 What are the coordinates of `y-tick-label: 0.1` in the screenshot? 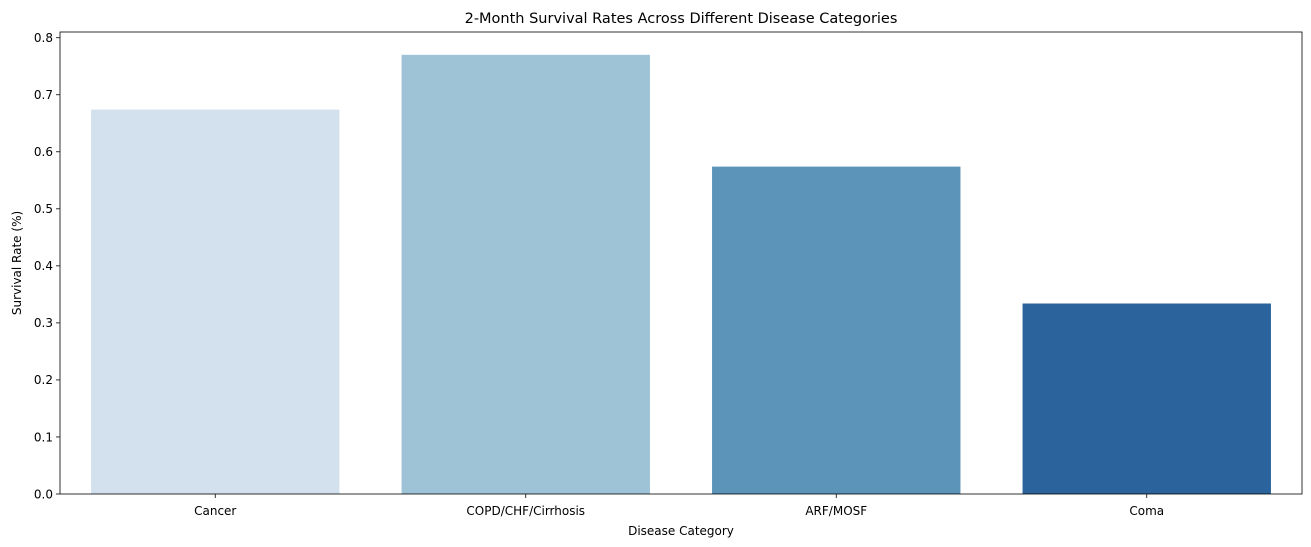 It's located at (43, 437).